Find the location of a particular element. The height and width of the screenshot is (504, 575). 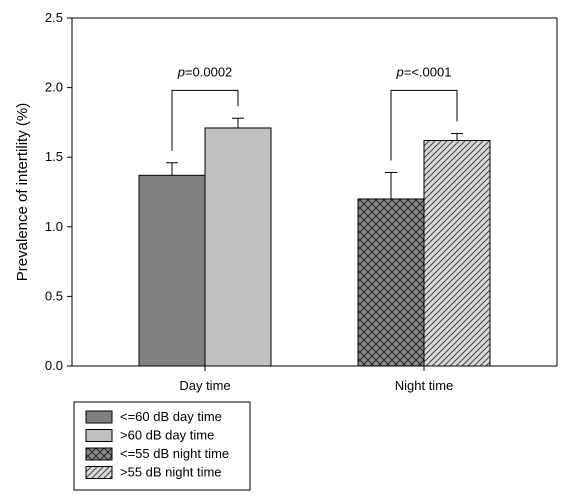

y-tick-label: 1.5 is located at coordinates (54, 156).